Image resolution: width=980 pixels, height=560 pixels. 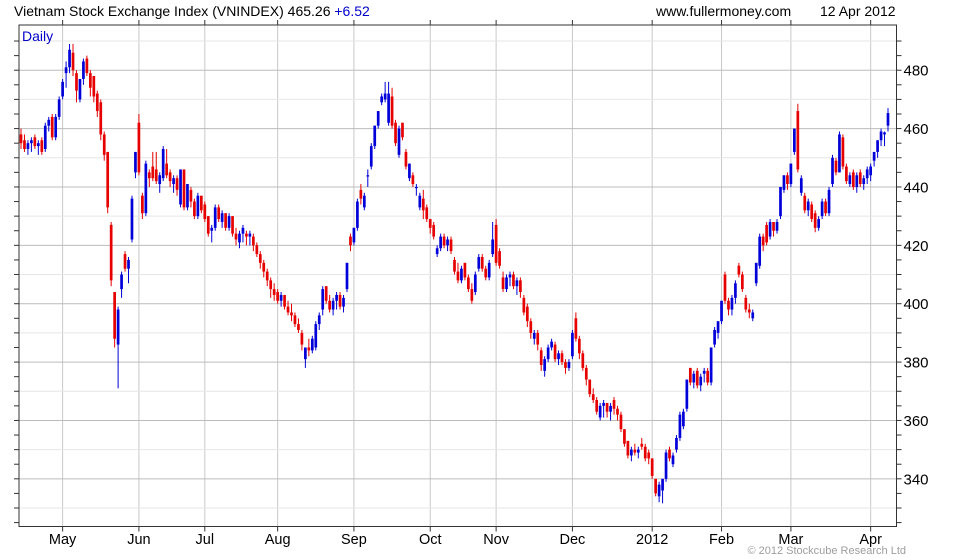 I want to click on y-axis-label: 400, so click(x=916, y=304).